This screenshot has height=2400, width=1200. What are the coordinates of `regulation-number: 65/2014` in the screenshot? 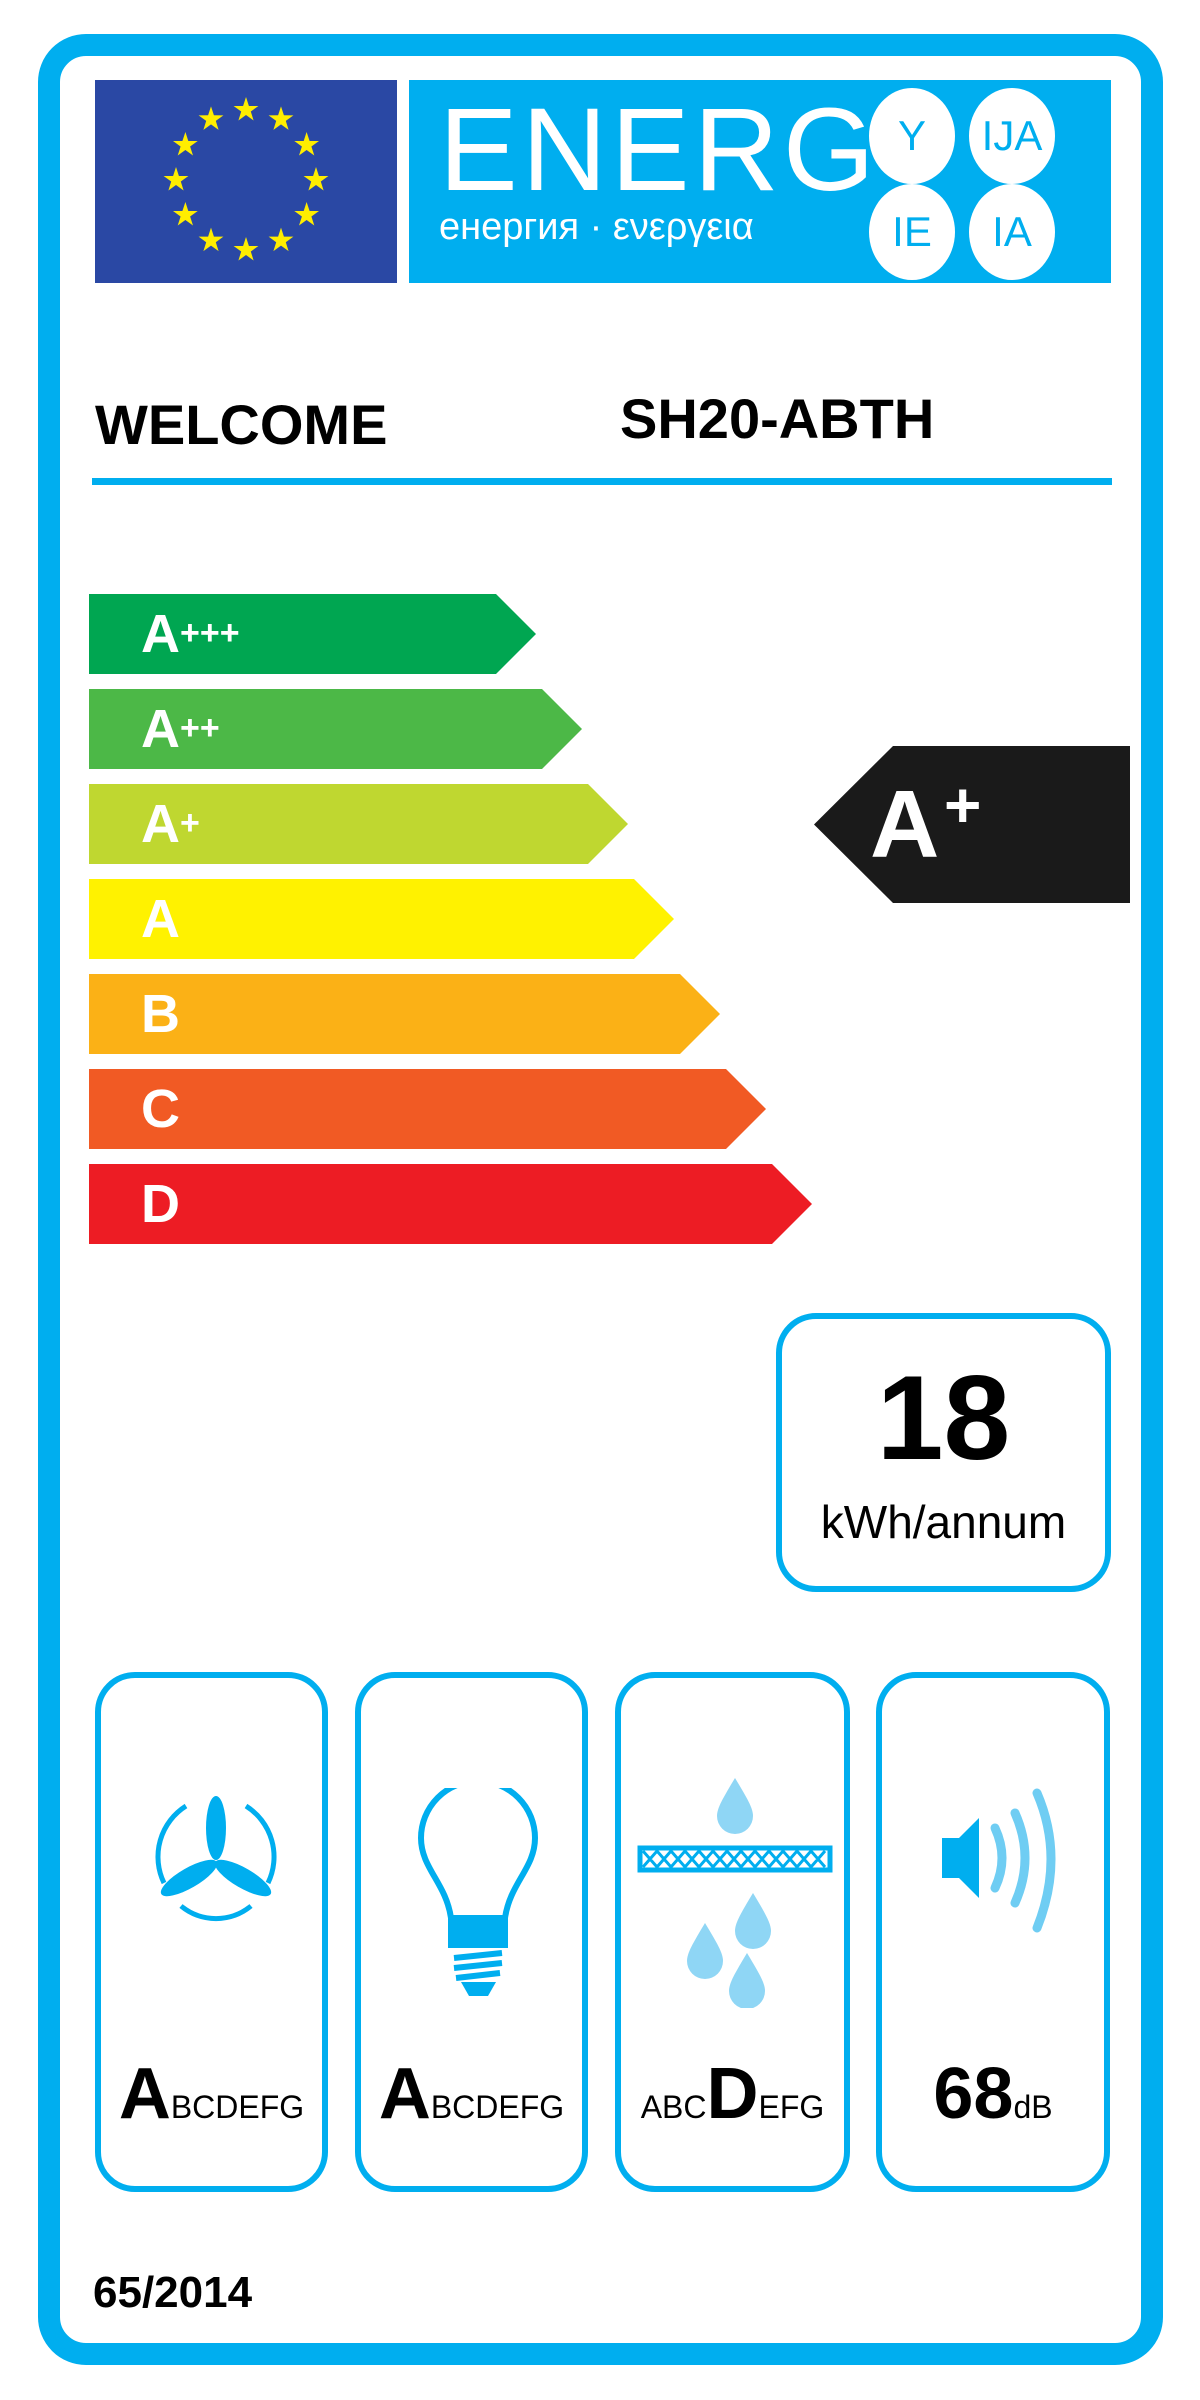 It's located at (173, 2292).